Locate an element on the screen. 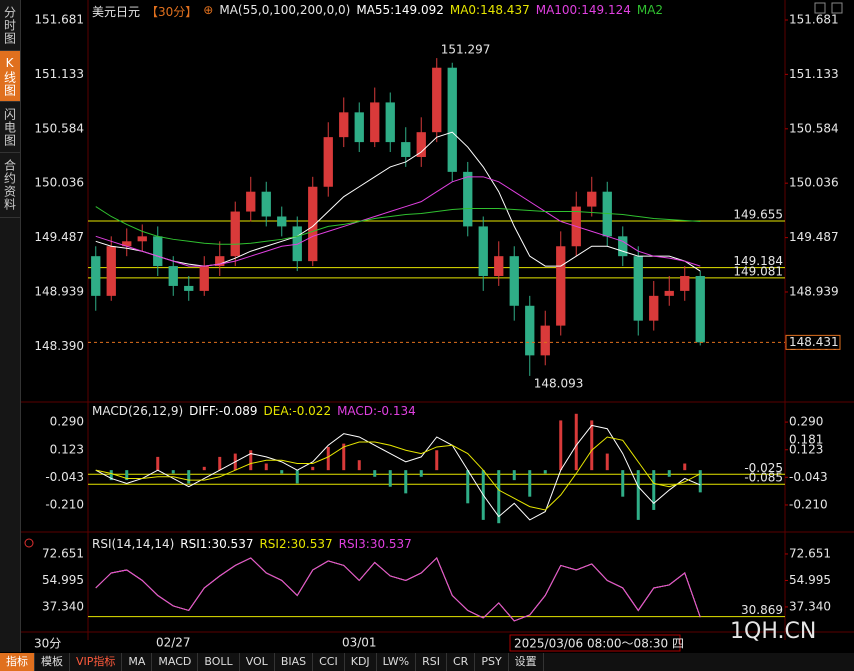  indicator: RSI(14,14,14) is located at coordinates (133, 544).